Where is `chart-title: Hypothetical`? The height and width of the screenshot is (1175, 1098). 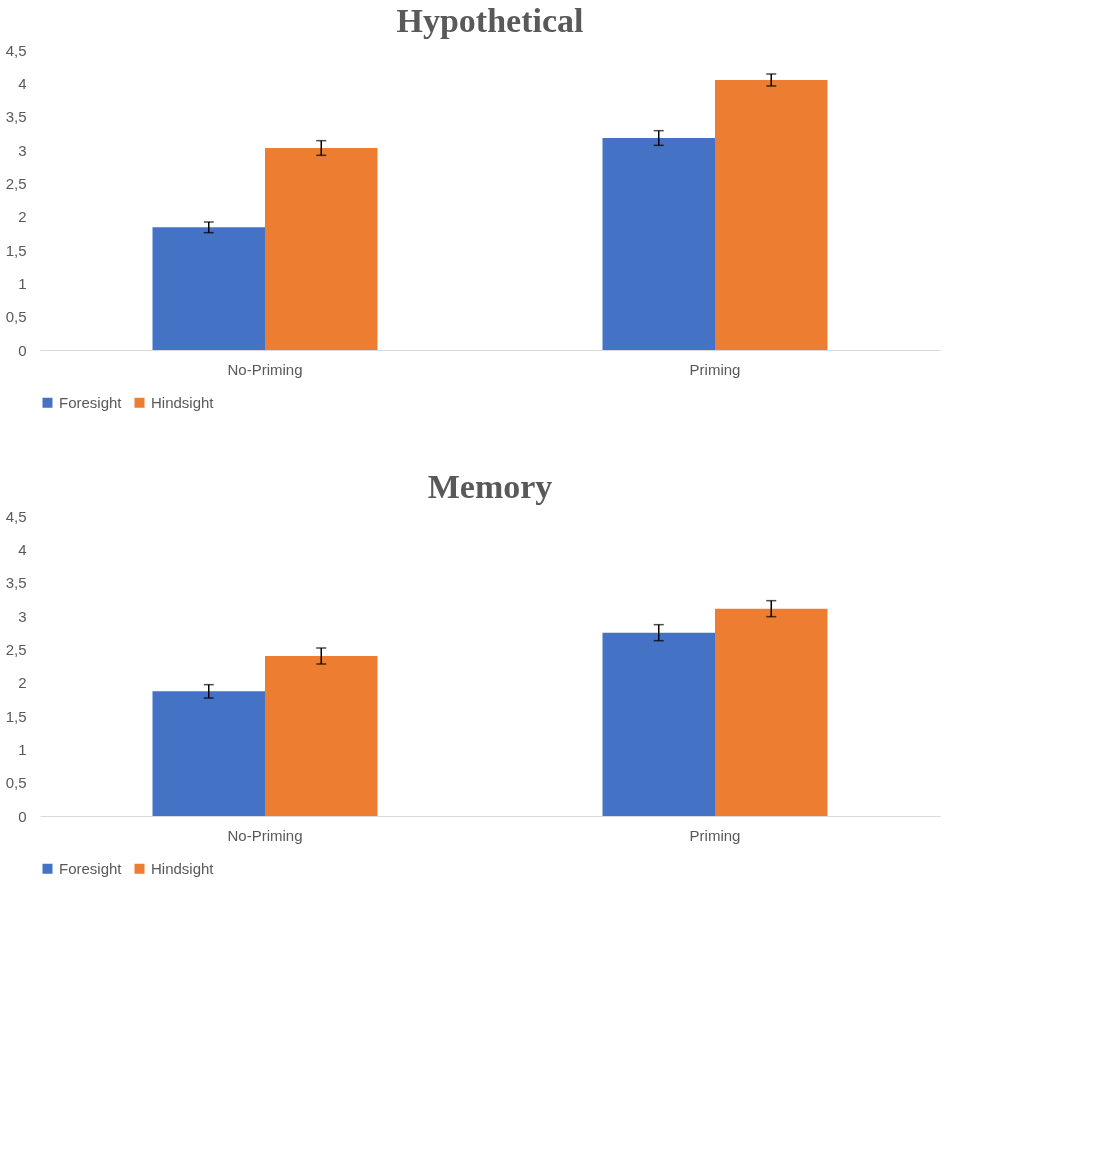
chart-title: Hypothetical is located at coordinates (490, 20).